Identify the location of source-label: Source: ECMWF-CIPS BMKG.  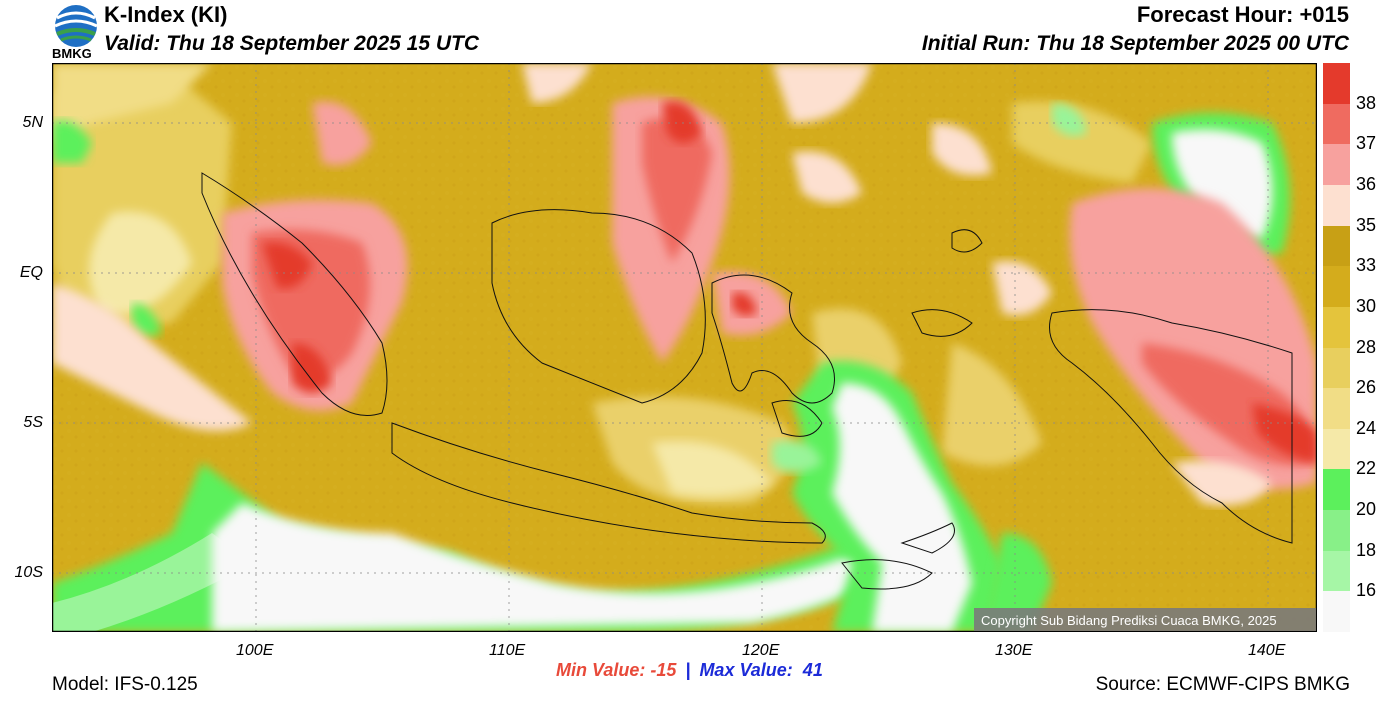
(1222, 684).